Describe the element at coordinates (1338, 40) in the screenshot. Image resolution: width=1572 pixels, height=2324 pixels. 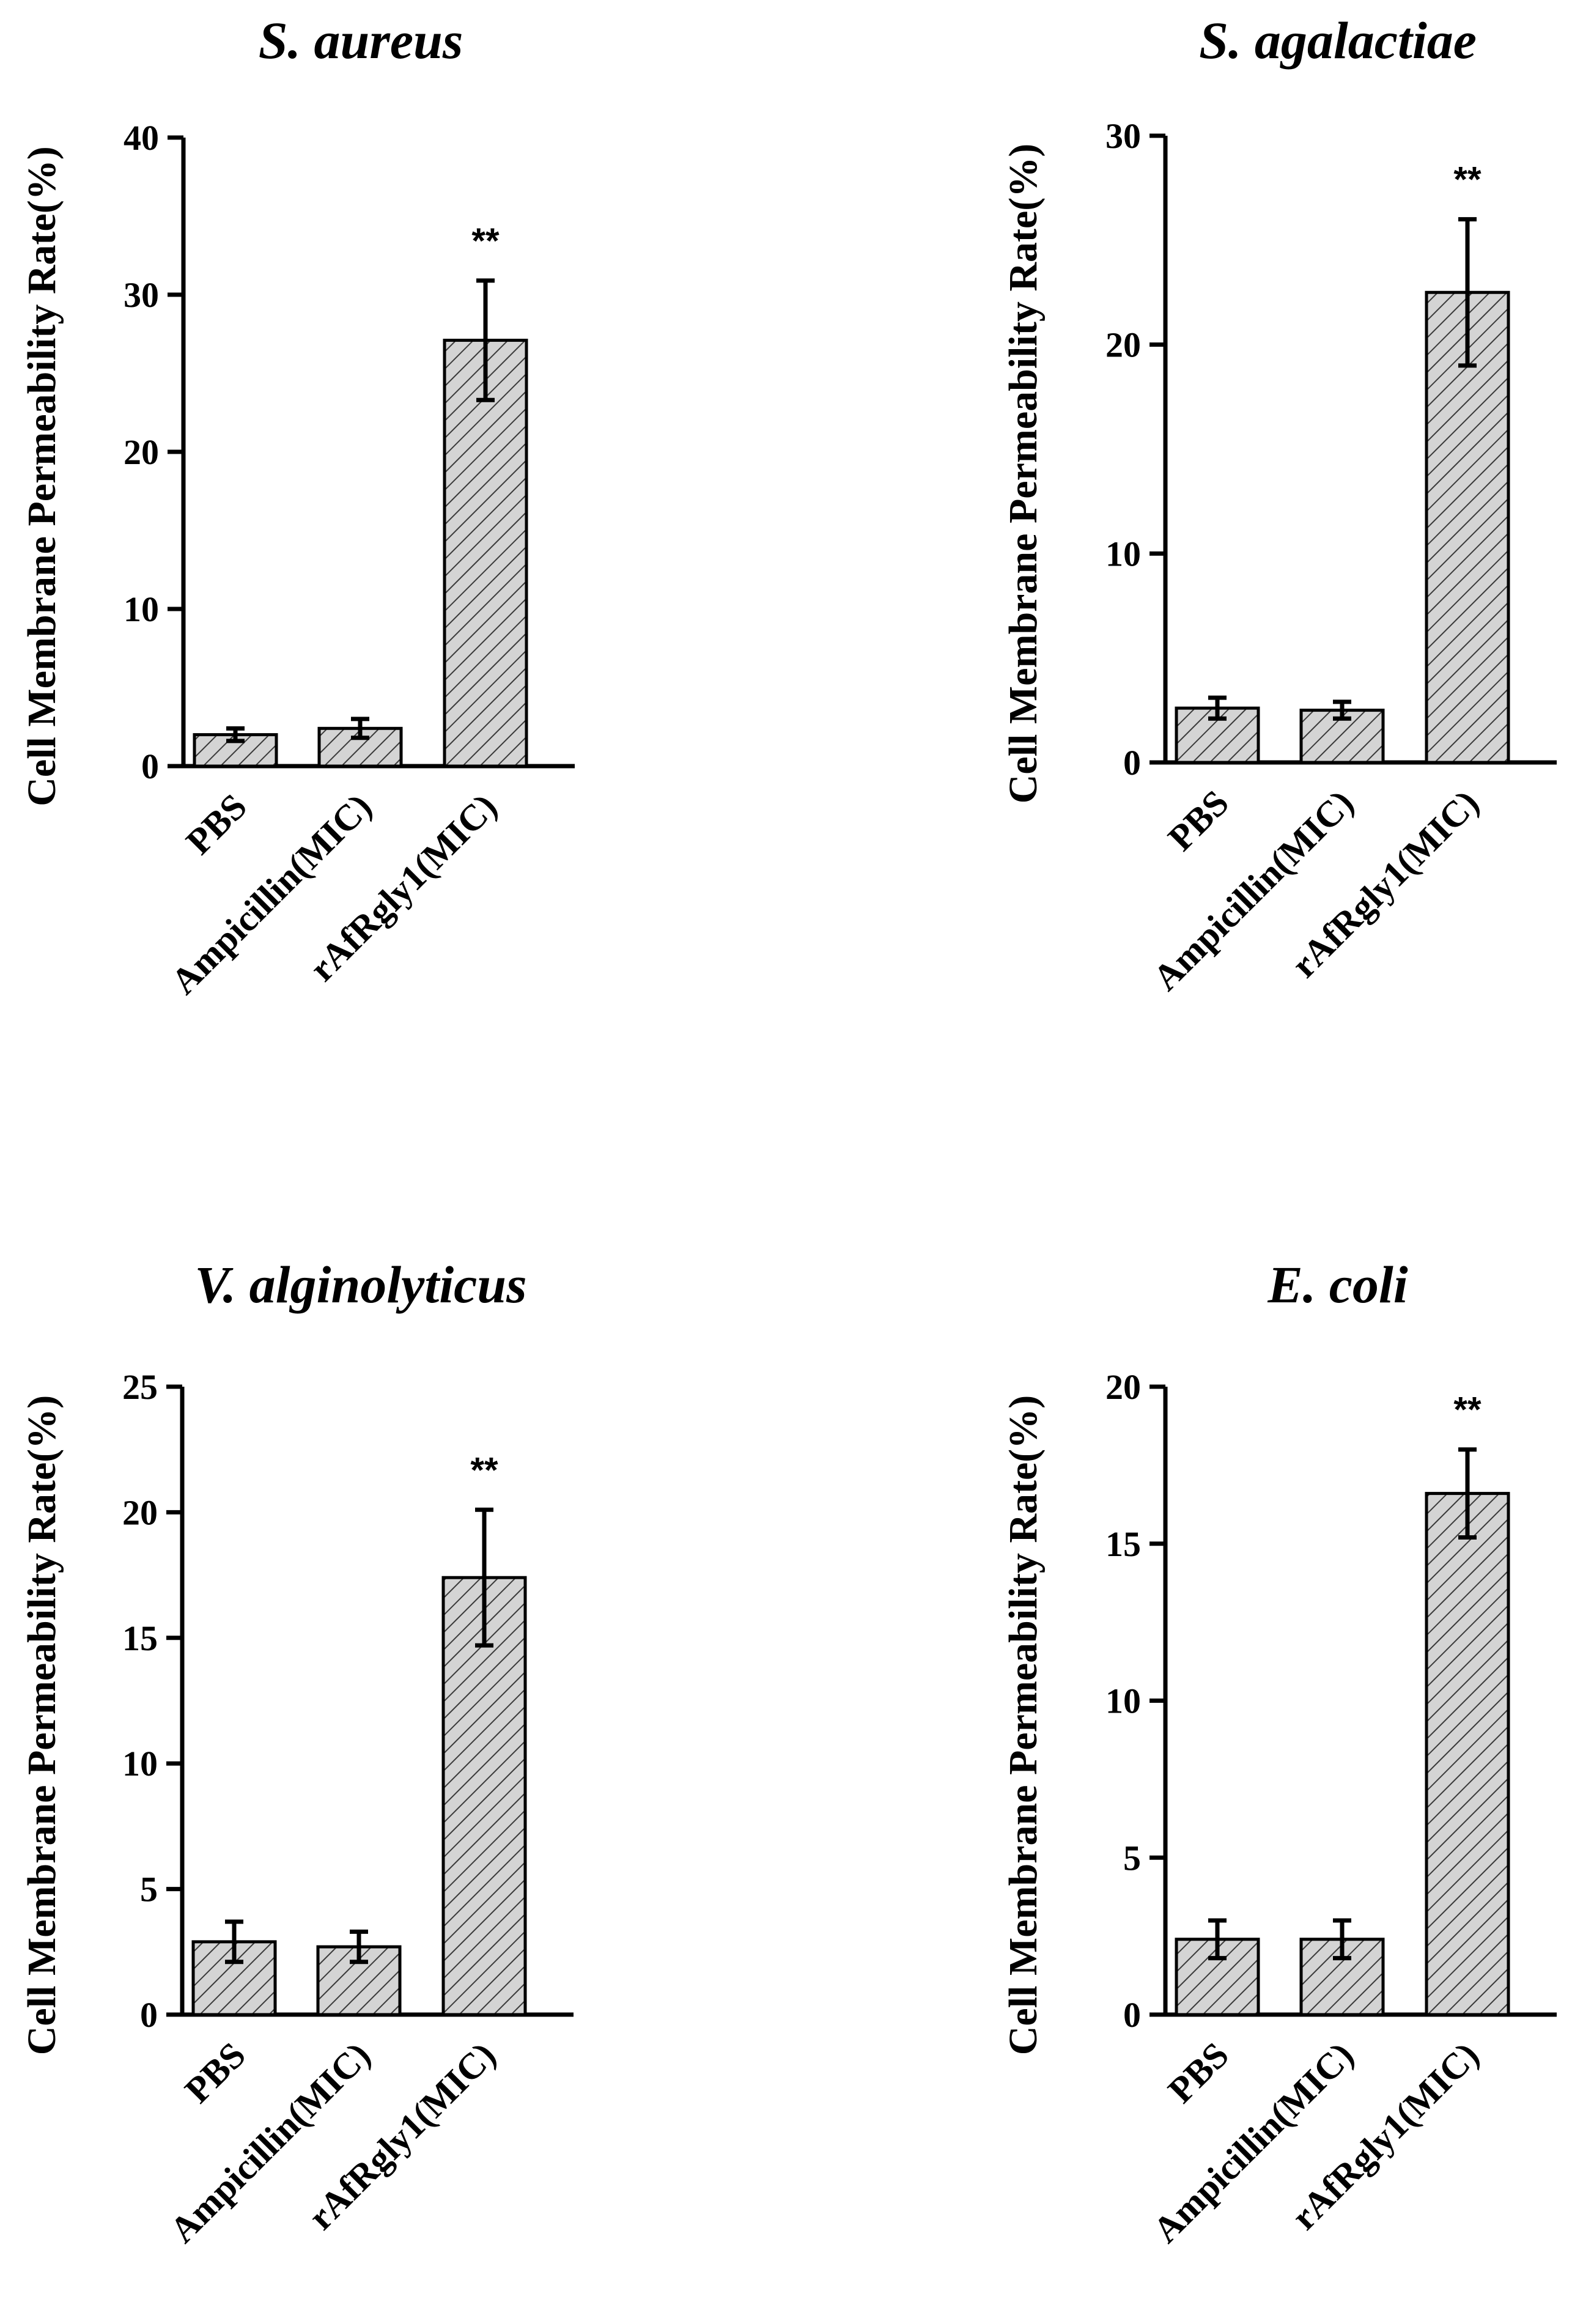
I see `chart-title: S. agalactiae` at that location.